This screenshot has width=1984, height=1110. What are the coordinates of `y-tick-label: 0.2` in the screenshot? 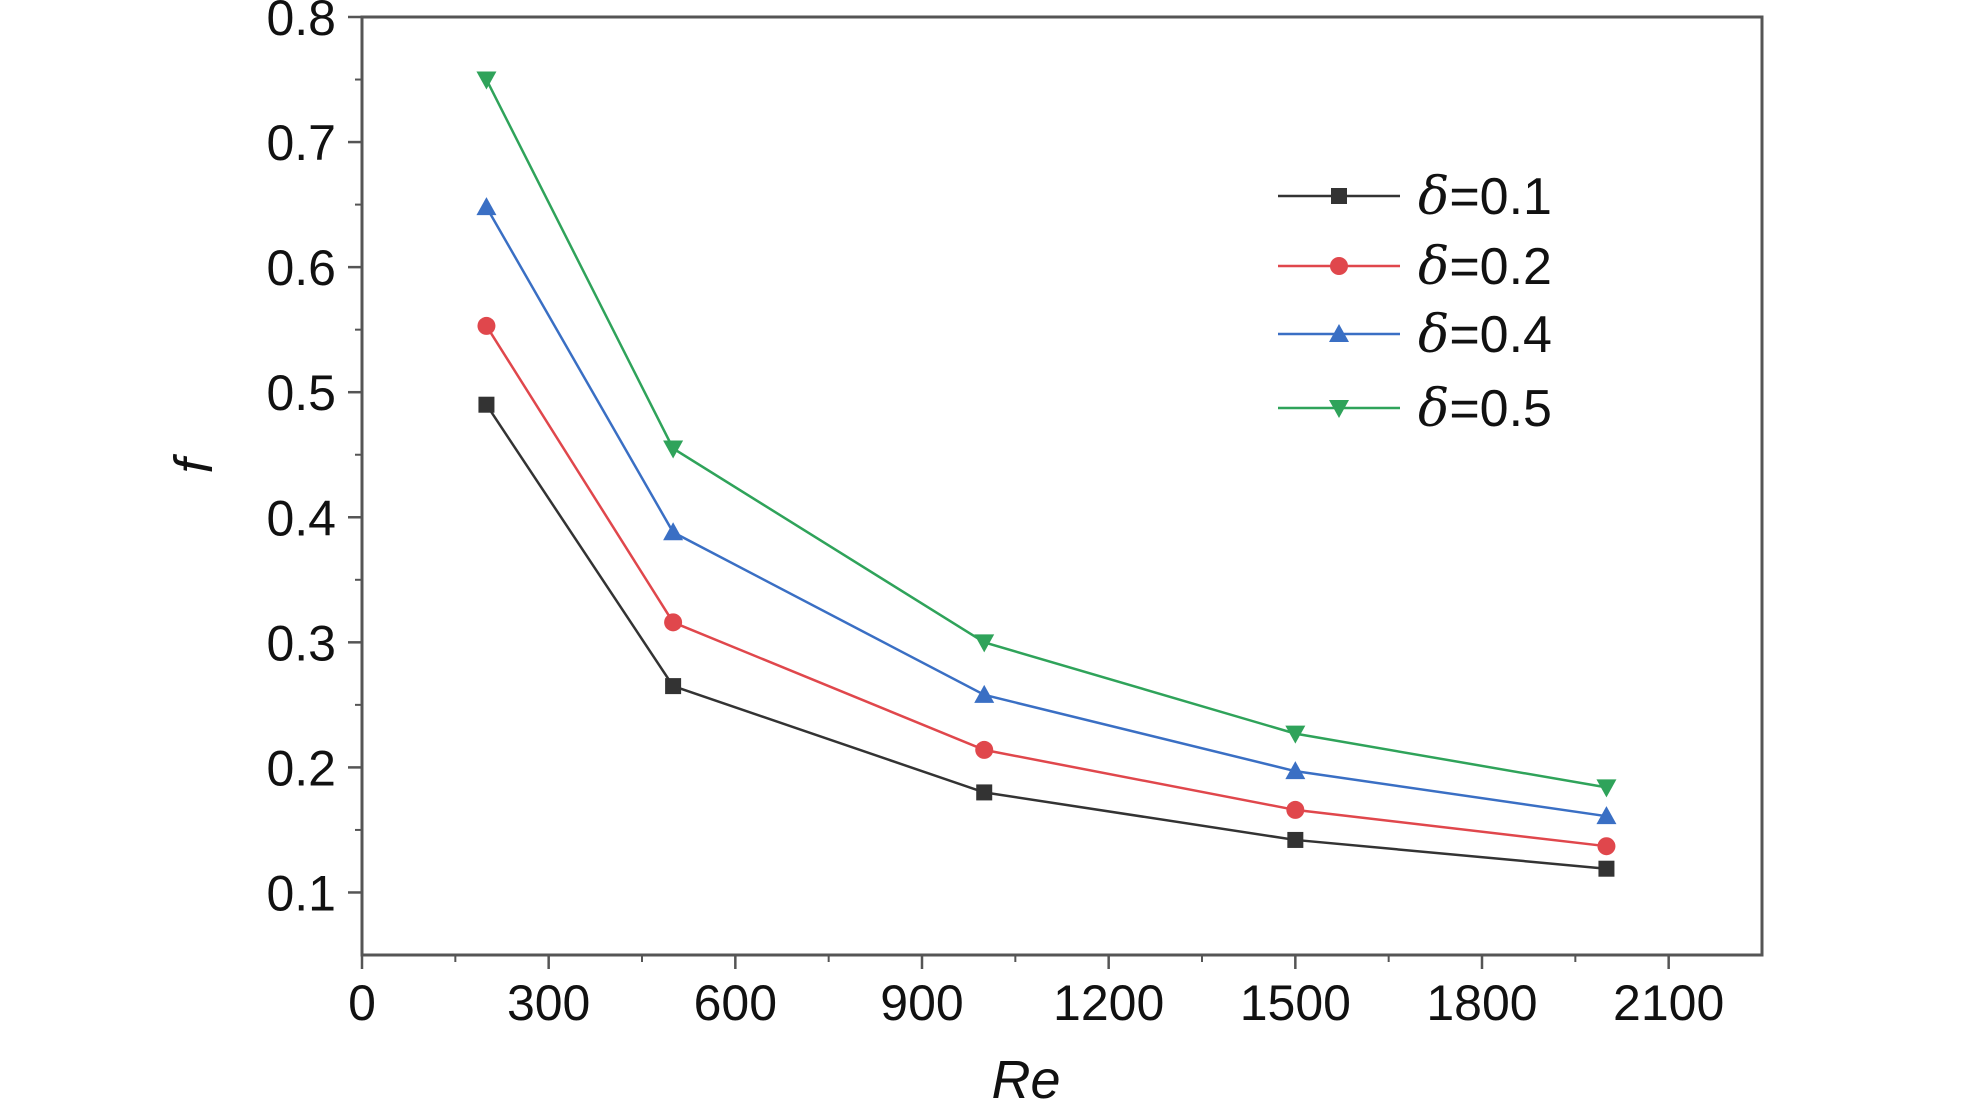 It's located at (301, 768).